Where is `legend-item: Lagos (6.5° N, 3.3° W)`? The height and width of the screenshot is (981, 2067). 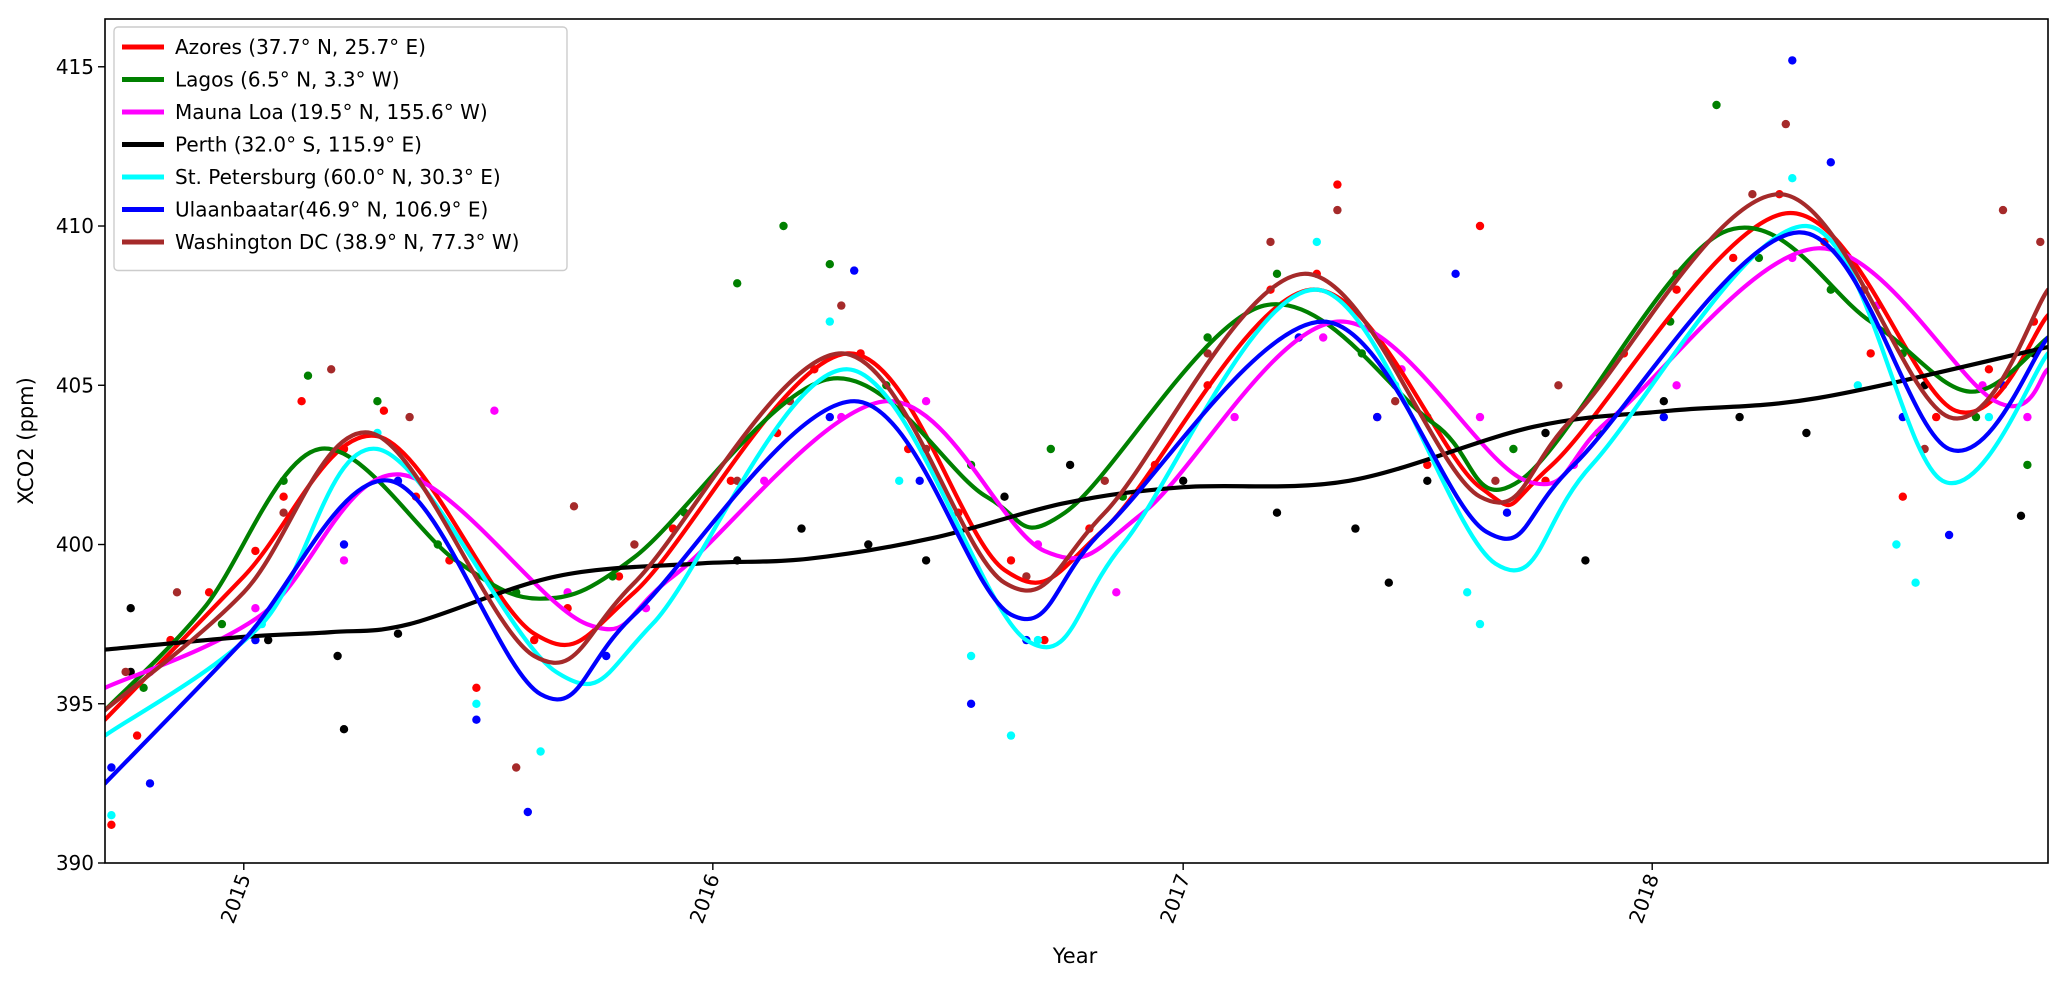
legend-item: Lagos (6.5° N, 3.3° W) is located at coordinates (261, 80).